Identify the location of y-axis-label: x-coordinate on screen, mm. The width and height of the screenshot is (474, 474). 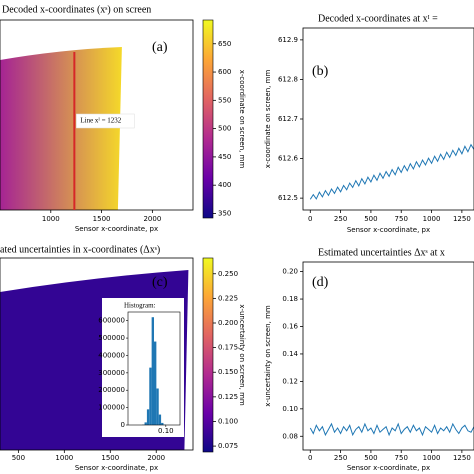
(268, 119).